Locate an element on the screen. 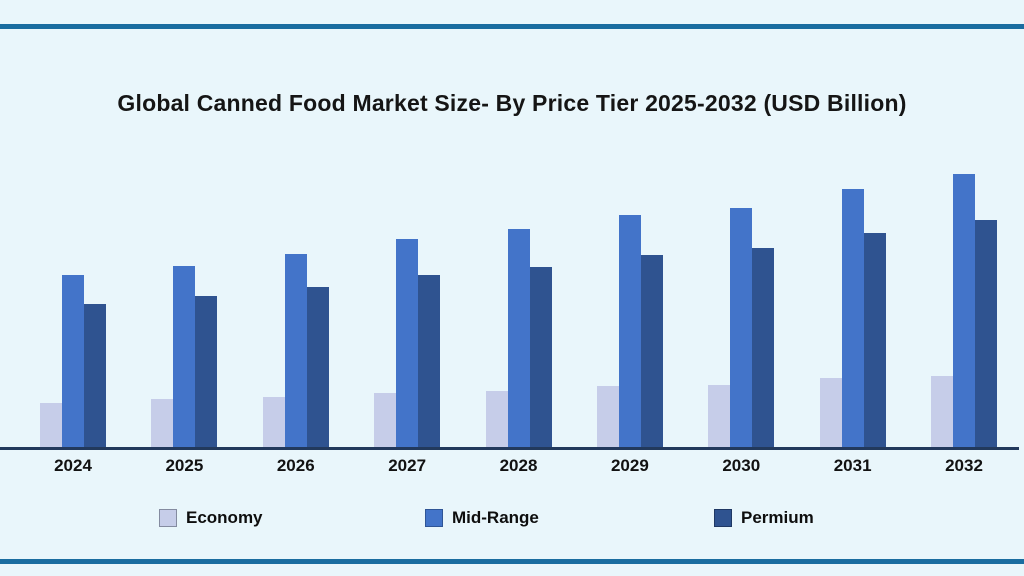 This screenshot has width=1024, height=576. x-label-2027: 2027 is located at coordinates (407, 465).